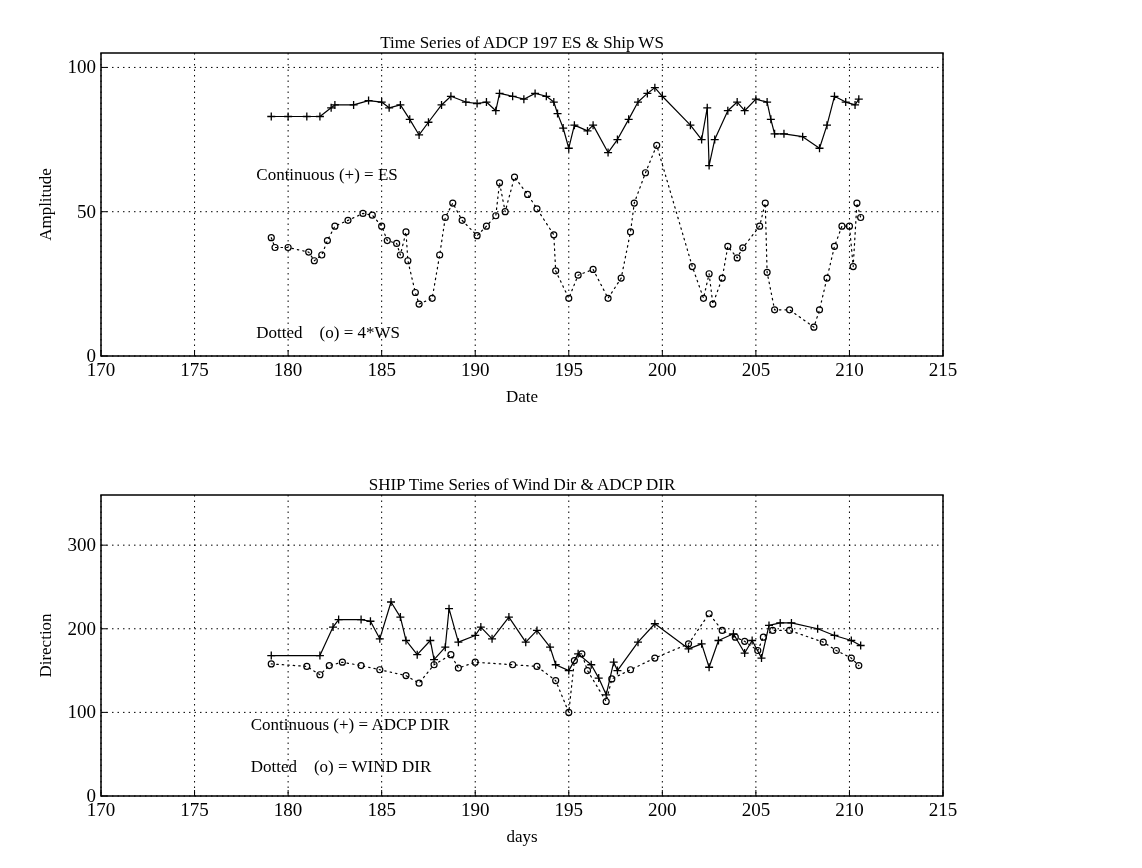  I want to click on x-tick-label: 205, so click(756, 809).